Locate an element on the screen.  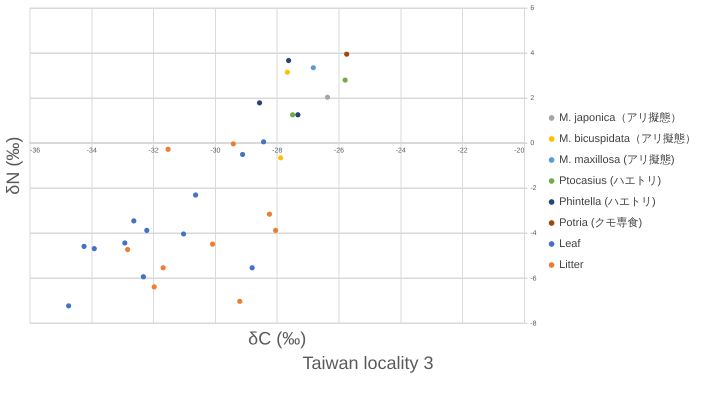
legend-label: Litter is located at coordinates (571, 265).